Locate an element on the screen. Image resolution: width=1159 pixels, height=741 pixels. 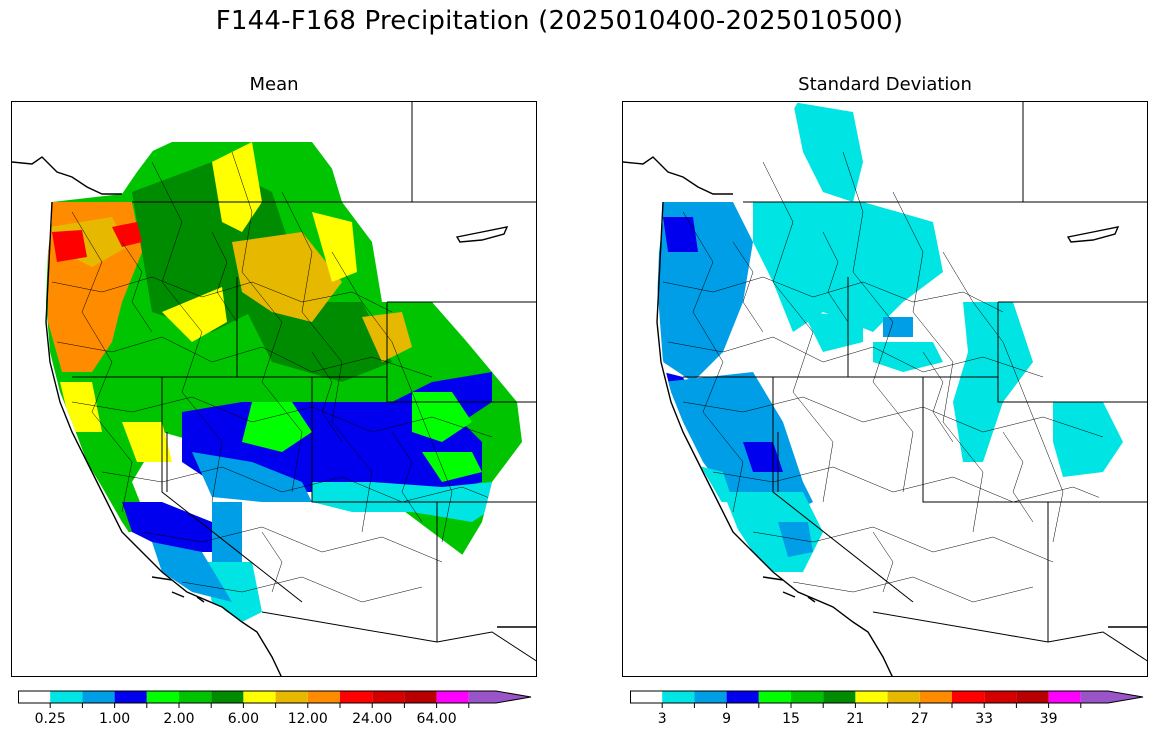
colorbar-tick-label: 12.00 is located at coordinates (307, 719).